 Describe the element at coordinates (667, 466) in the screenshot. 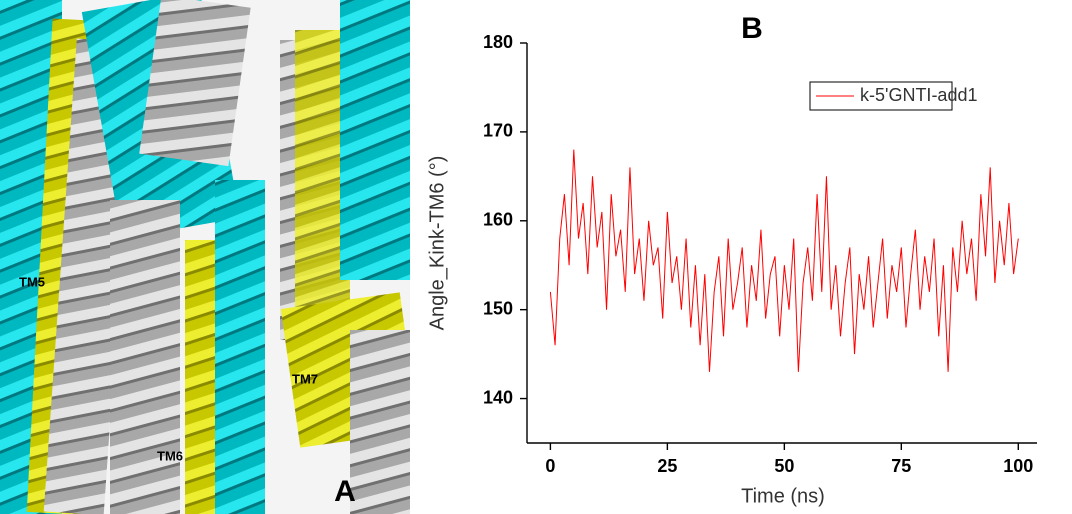

I see `x-tick-label: 25` at that location.